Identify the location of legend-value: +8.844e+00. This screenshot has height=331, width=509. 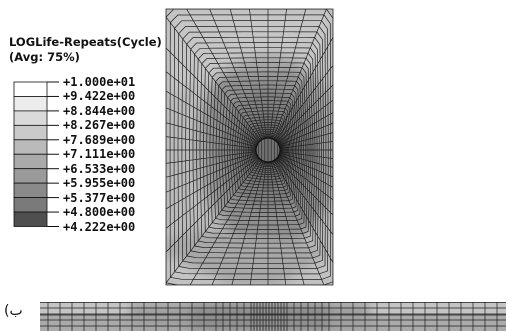
(99, 110).